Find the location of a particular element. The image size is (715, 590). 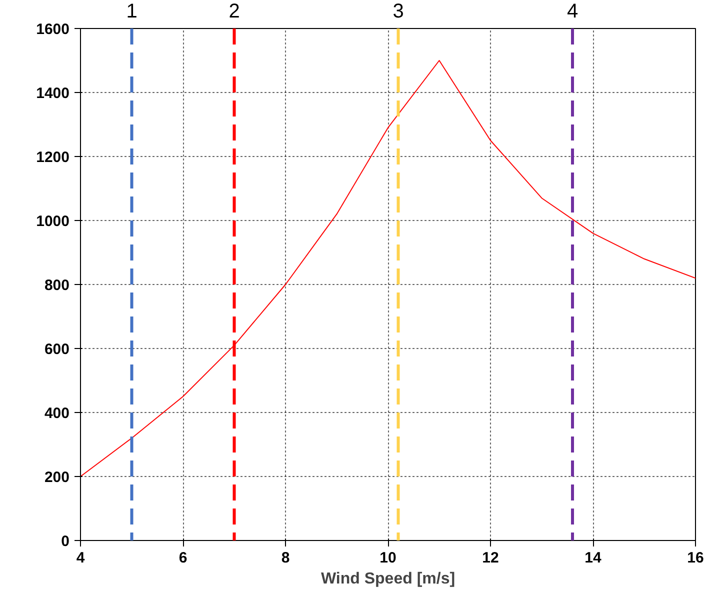

x-tick-label: 8 is located at coordinates (285, 558).